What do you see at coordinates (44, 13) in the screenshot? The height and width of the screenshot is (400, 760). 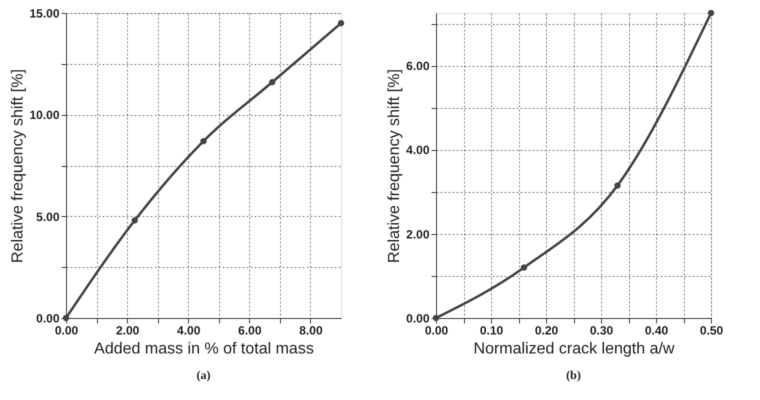 I see `y-tick-label: 15.00` at bounding box center [44, 13].